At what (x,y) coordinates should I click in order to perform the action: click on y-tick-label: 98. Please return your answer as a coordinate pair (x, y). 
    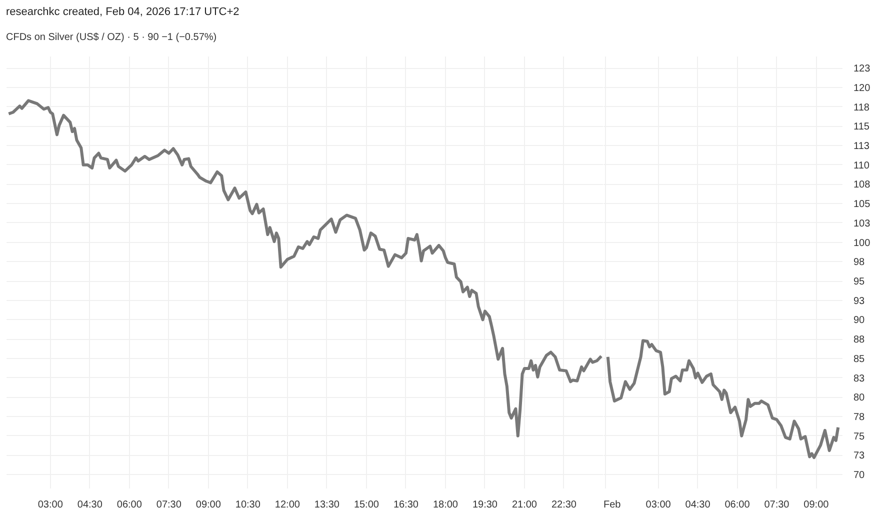
    Looking at the image, I should click on (860, 262).